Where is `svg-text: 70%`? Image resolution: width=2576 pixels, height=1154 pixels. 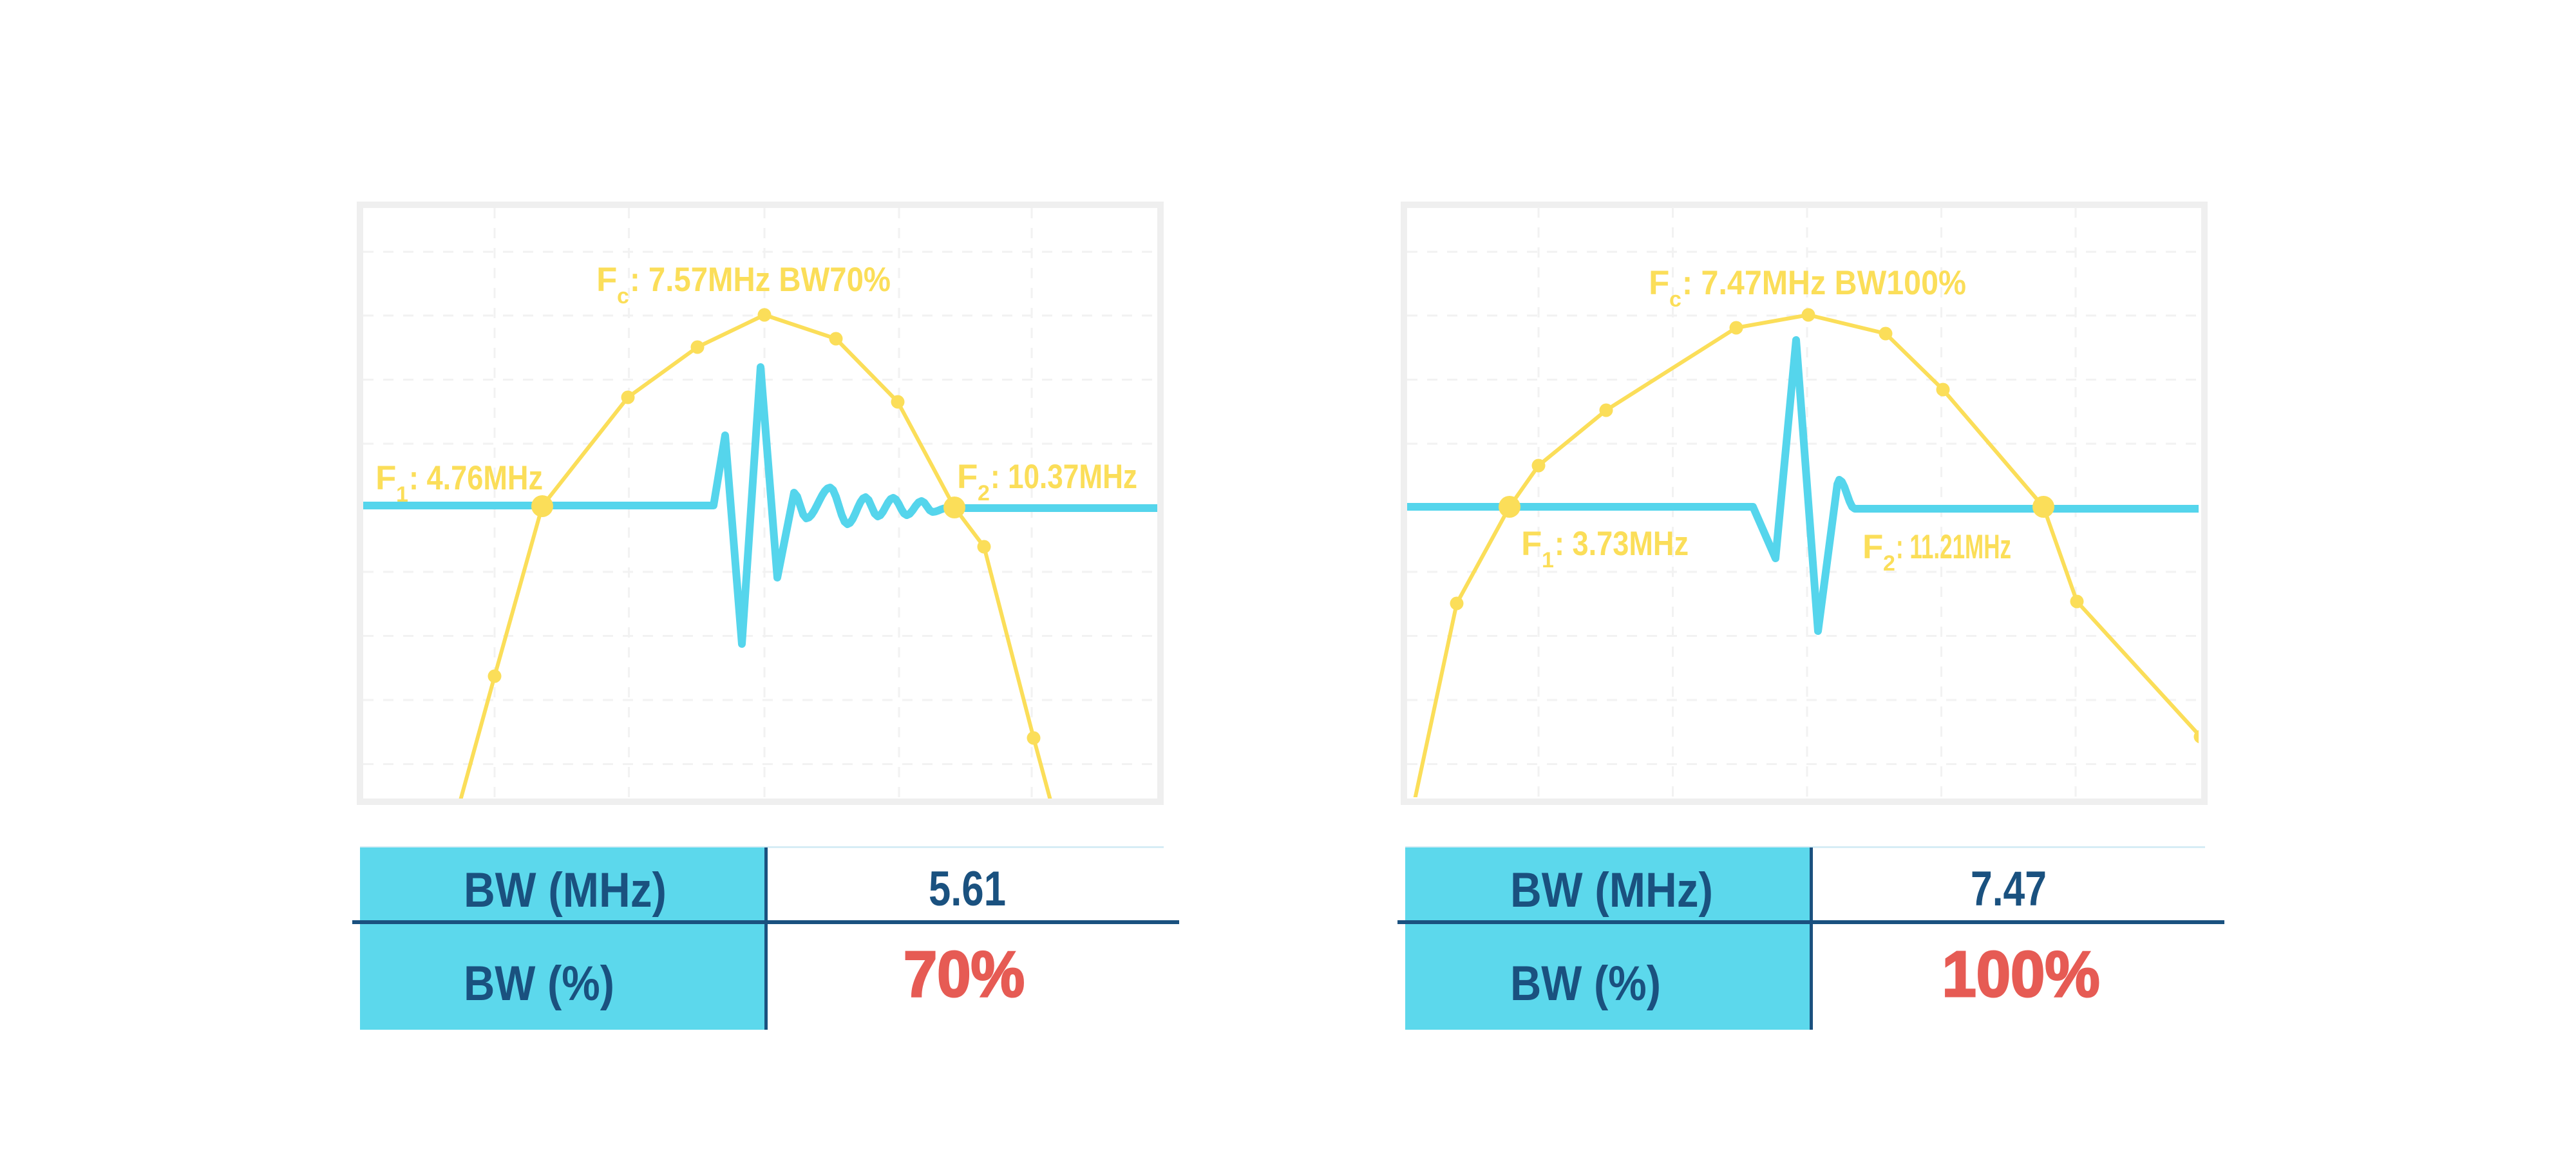
svg-text: 70% is located at coordinates (965, 974).